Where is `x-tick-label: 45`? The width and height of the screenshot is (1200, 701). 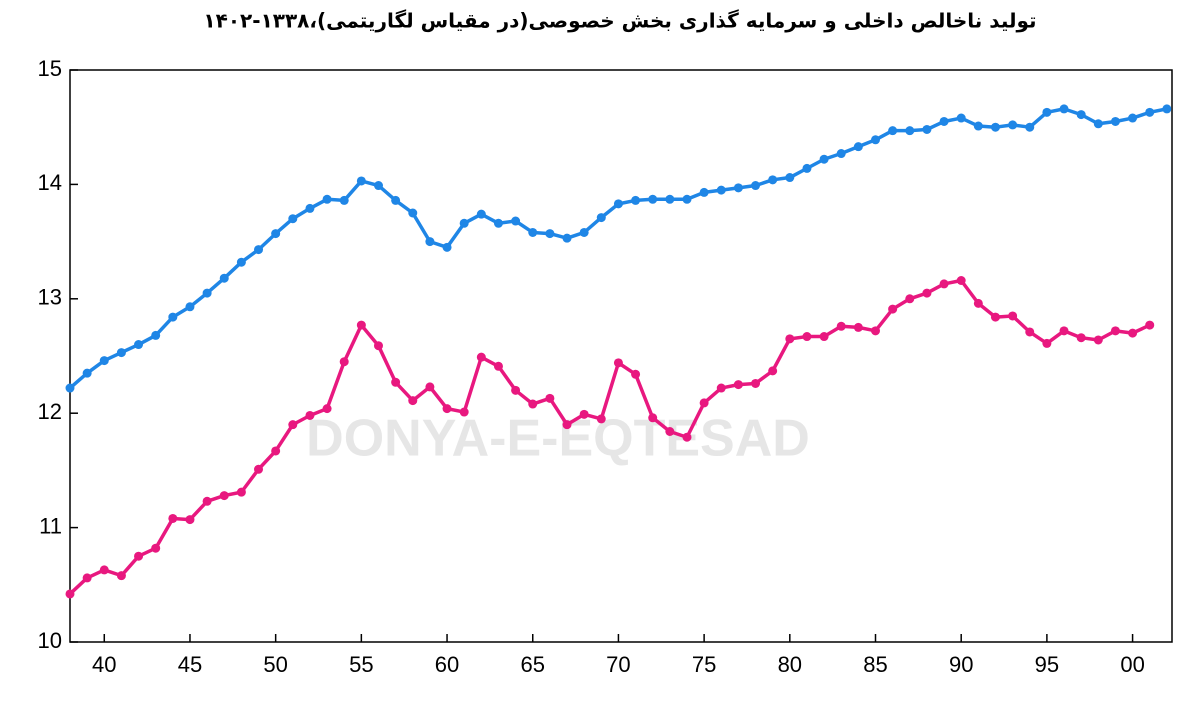 x-tick-label: 45 is located at coordinates (190, 664).